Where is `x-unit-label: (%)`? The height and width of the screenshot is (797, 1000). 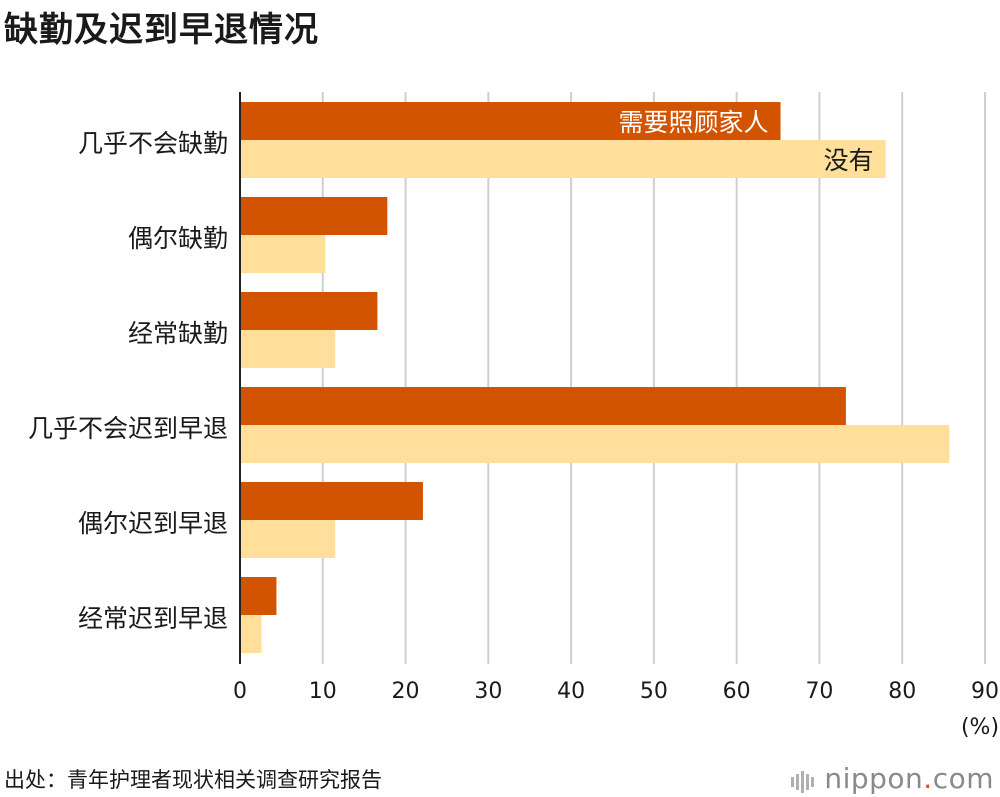
x-unit-label: (%) is located at coordinates (980, 727).